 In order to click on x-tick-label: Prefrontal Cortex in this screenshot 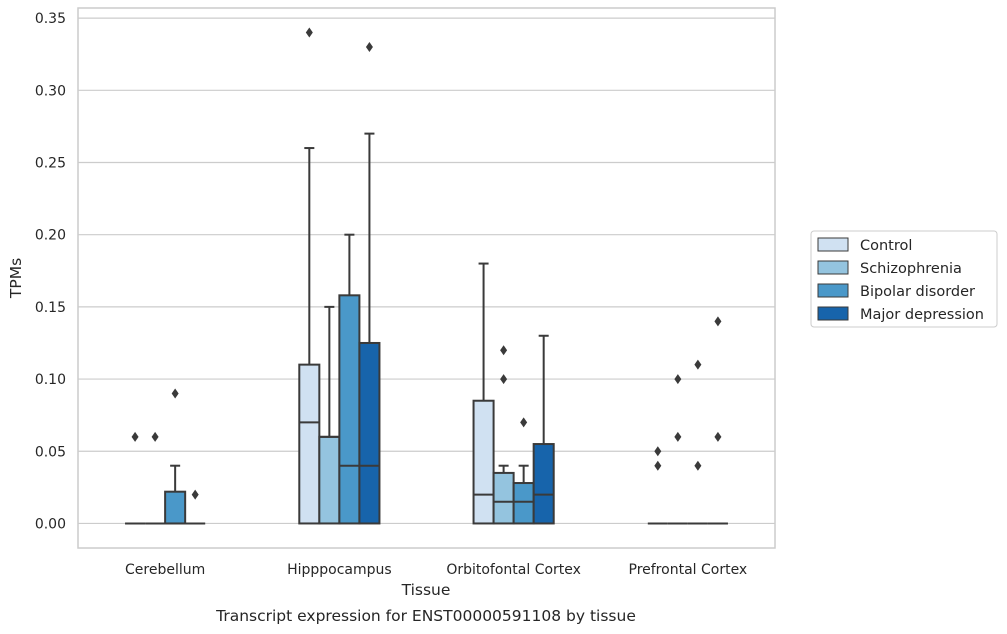, I will do `click(688, 570)`.